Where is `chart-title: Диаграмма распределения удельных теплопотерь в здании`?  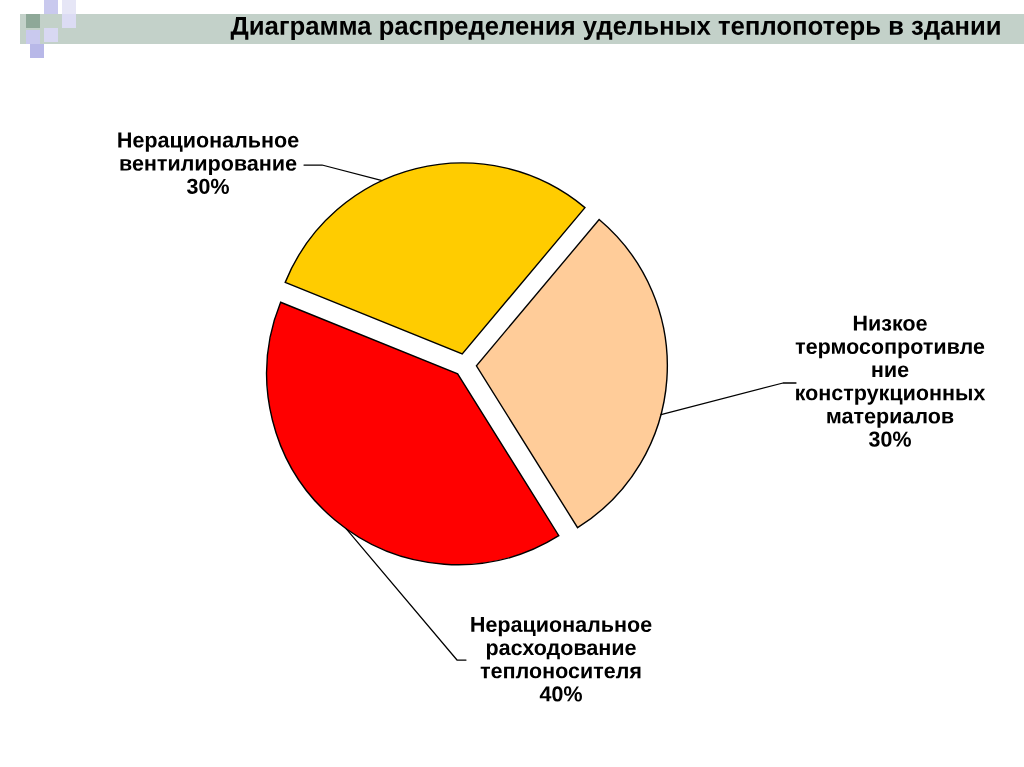 chart-title: Диаграмма распределения удельных теплопотерь в здании is located at coordinates (615, 28).